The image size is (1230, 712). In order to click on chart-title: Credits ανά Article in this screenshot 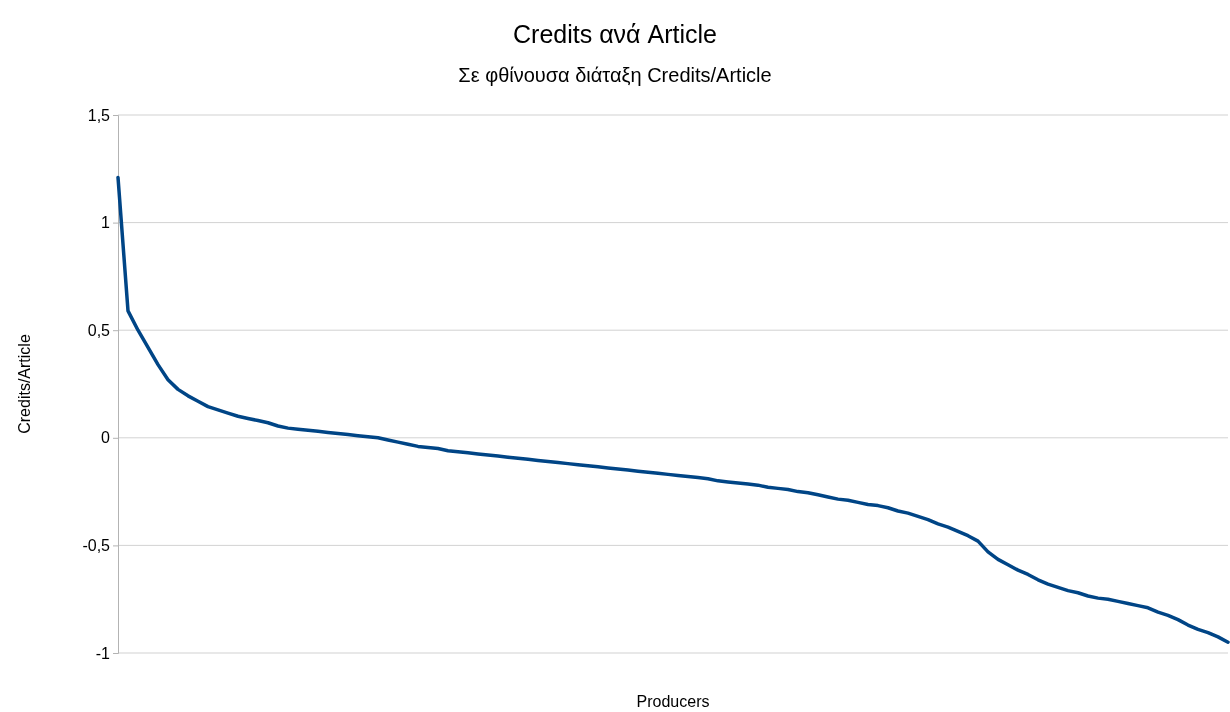, I will do `click(615, 34)`.